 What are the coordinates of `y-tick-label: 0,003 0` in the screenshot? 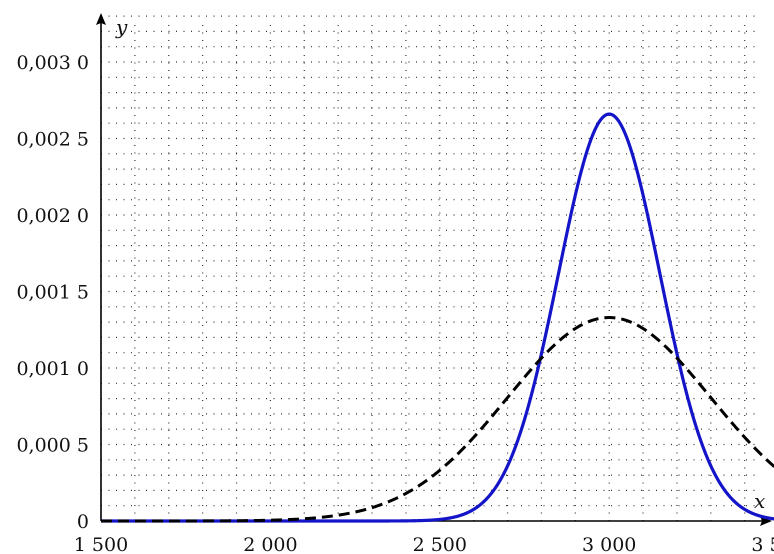 It's located at (52, 63).